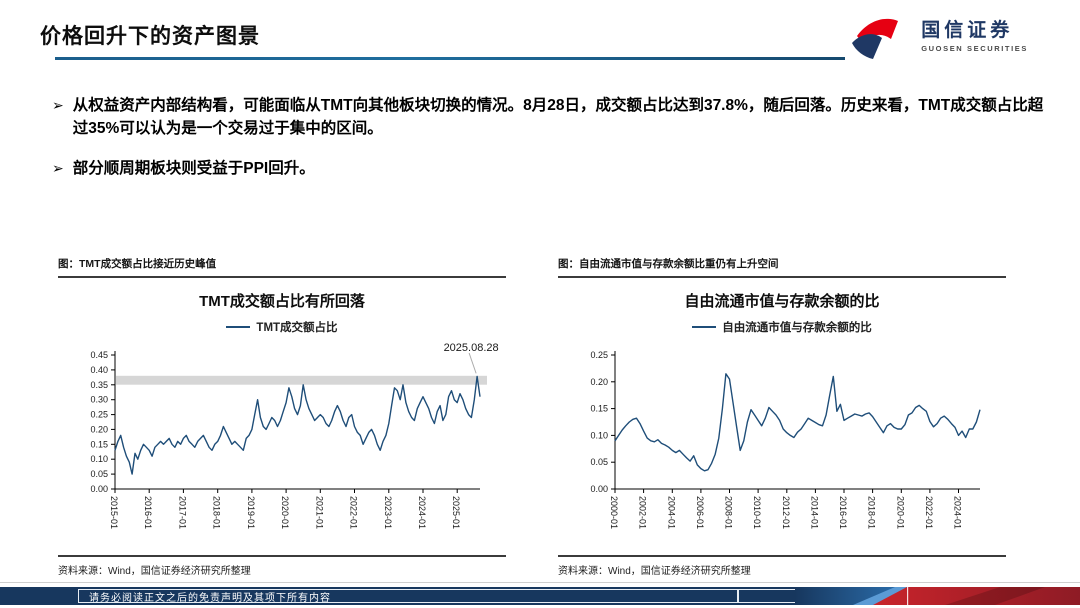 Image resolution: width=1080 pixels, height=608 pixels. Describe the element at coordinates (251, 512) in the screenshot. I see `svg-text: 2019-01` at that location.